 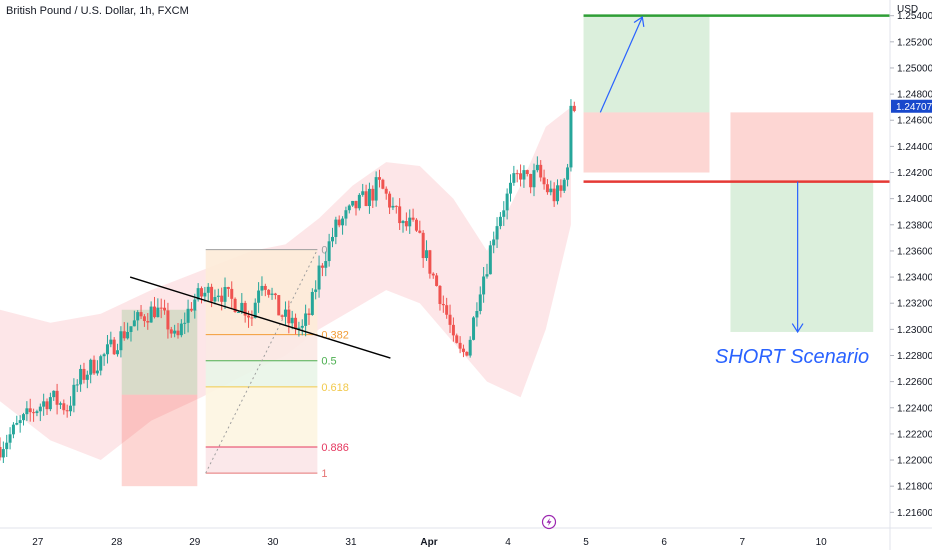 I want to click on time-tick-label: 31, so click(x=351, y=542).